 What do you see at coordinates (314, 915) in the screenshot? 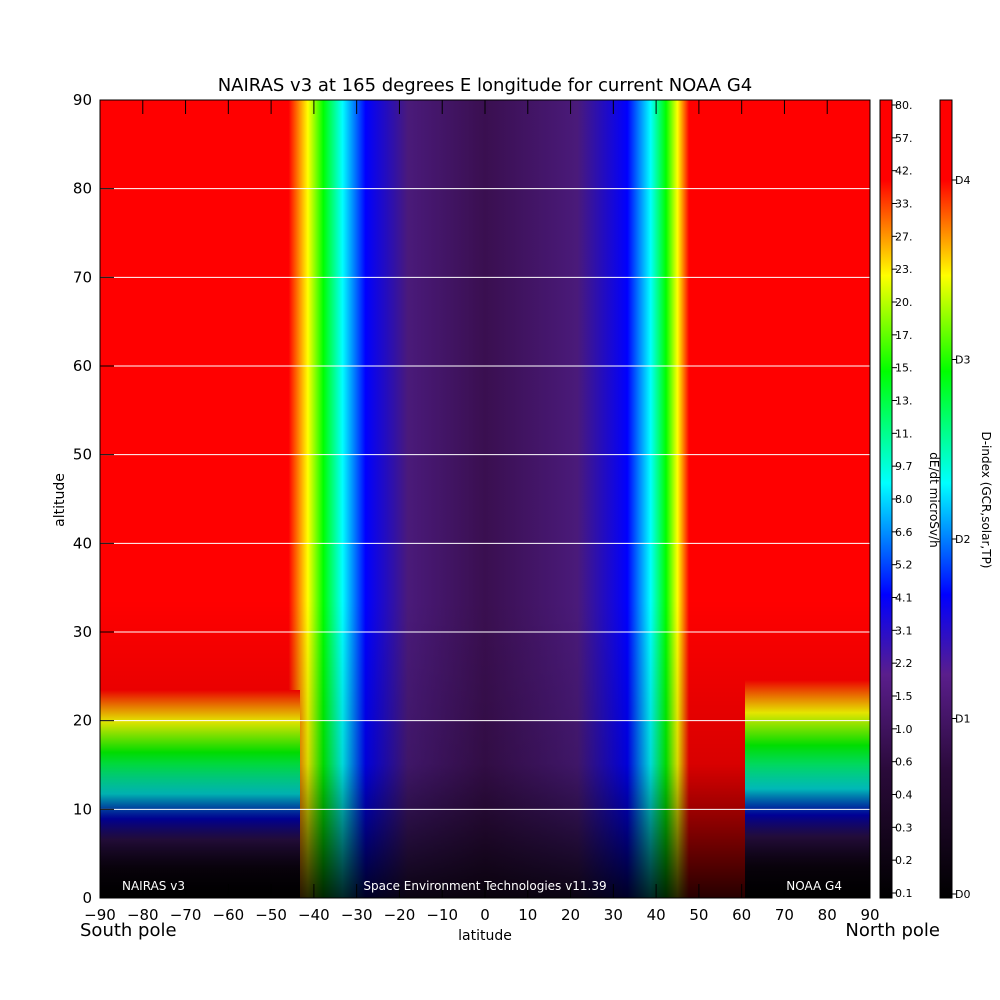
I see `x-tick-label: −40` at bounding box center [314, 915].